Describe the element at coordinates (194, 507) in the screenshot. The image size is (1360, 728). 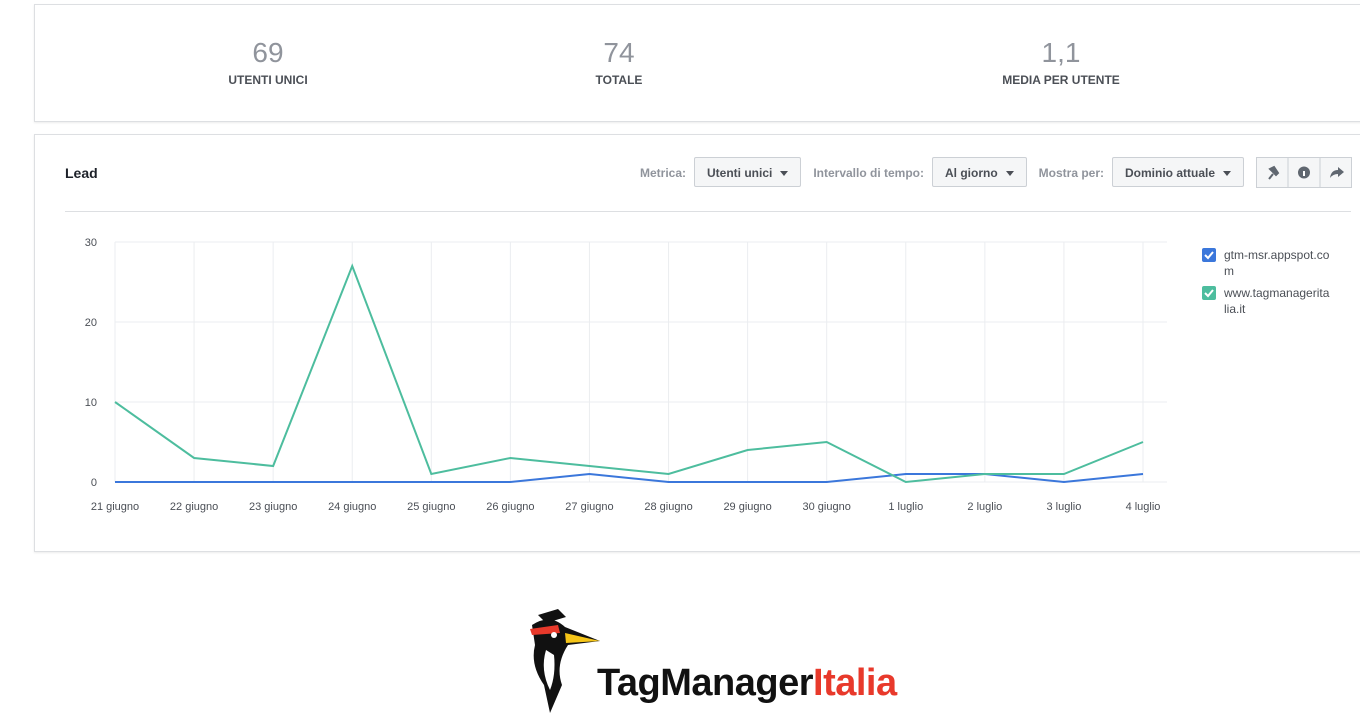
I see `x-tick-label: 22 giugno` at that location.